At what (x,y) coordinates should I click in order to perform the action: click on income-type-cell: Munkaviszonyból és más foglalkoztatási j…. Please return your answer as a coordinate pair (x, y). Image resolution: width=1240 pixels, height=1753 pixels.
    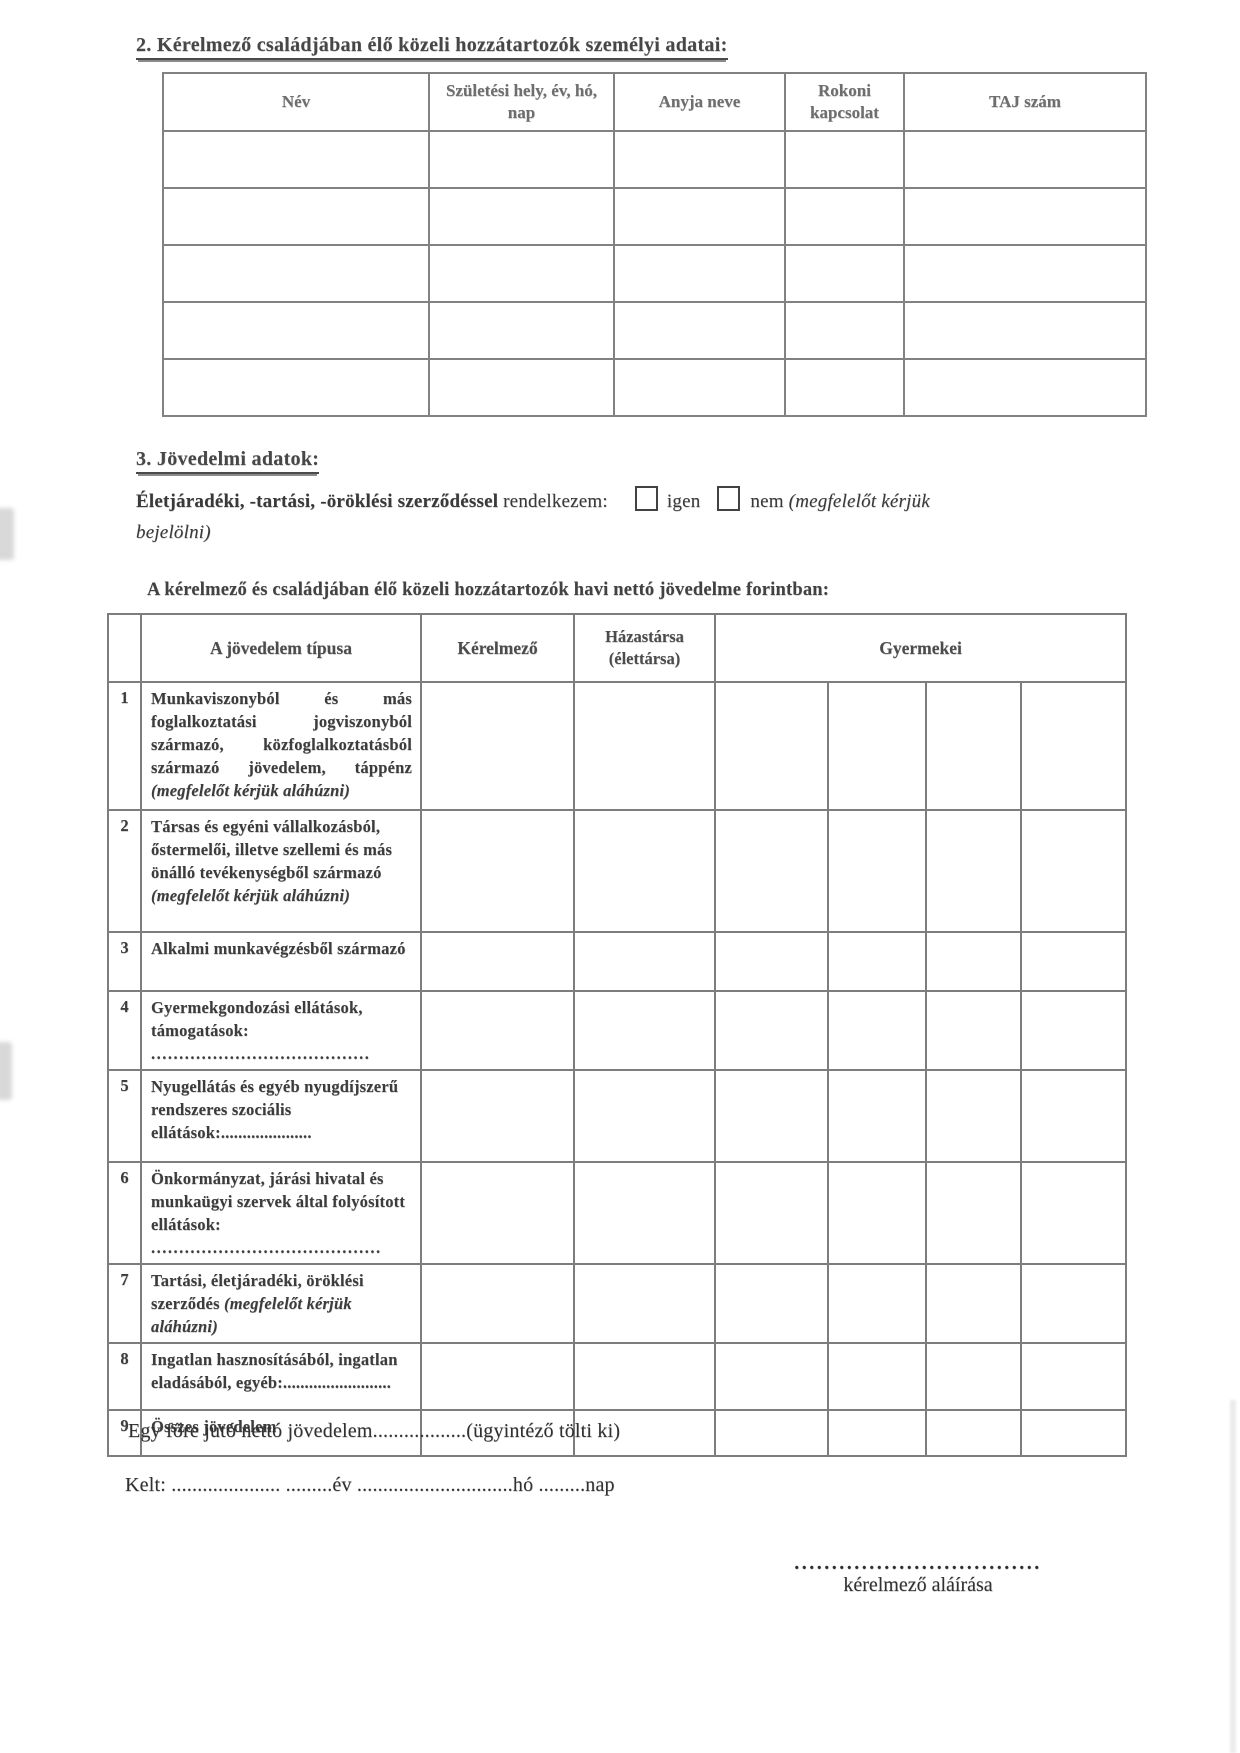
    Looking at the image, I should click on (281, 746).